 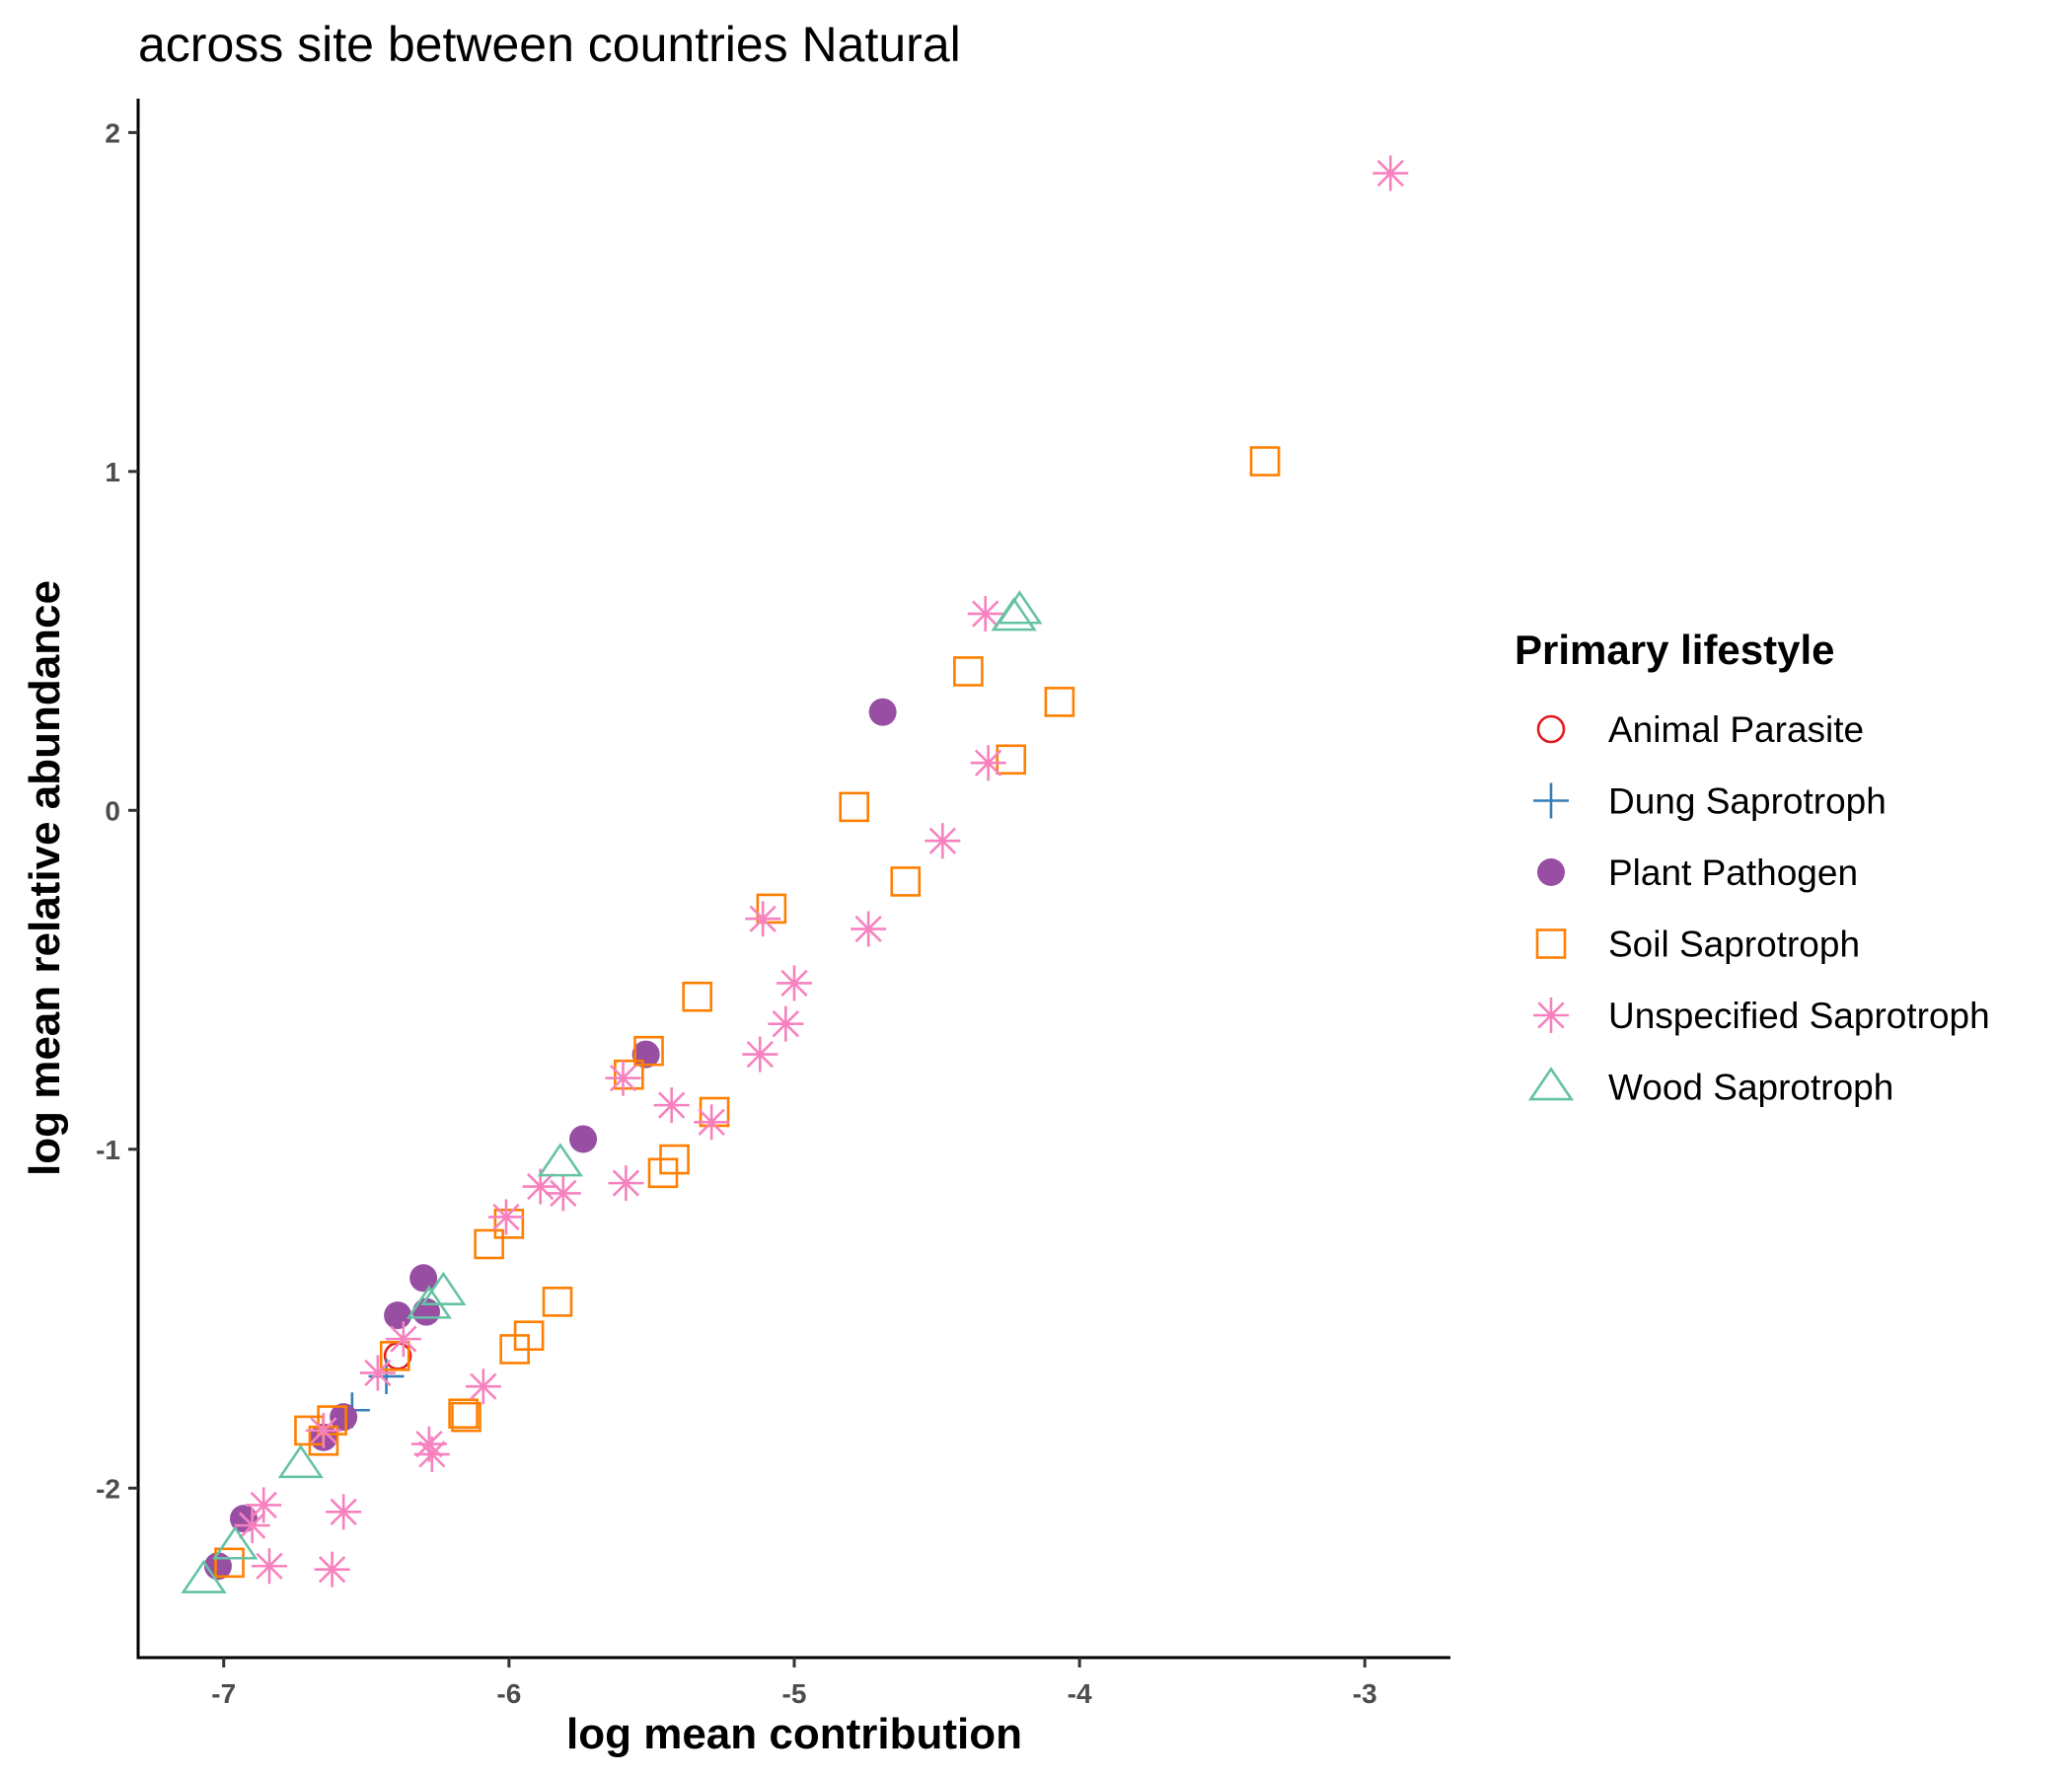 I want to click on legend-label: Wood Saprotroph, so click(x=1751, y=1088).